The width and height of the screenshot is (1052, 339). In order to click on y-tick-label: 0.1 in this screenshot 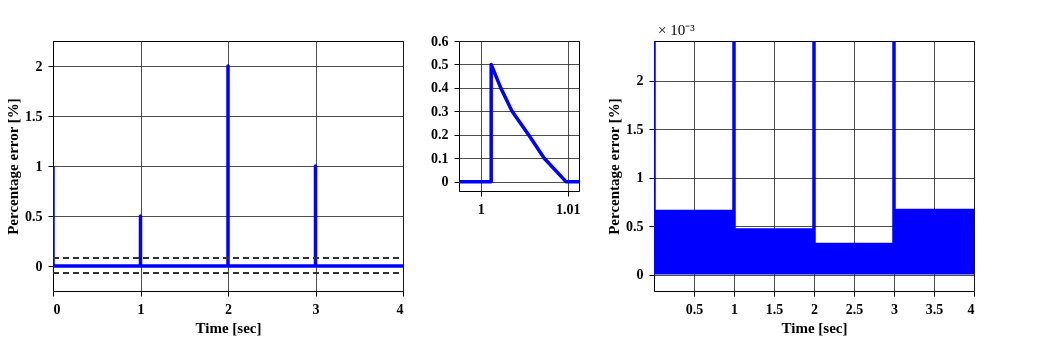, I will do `click(440, 158)`.